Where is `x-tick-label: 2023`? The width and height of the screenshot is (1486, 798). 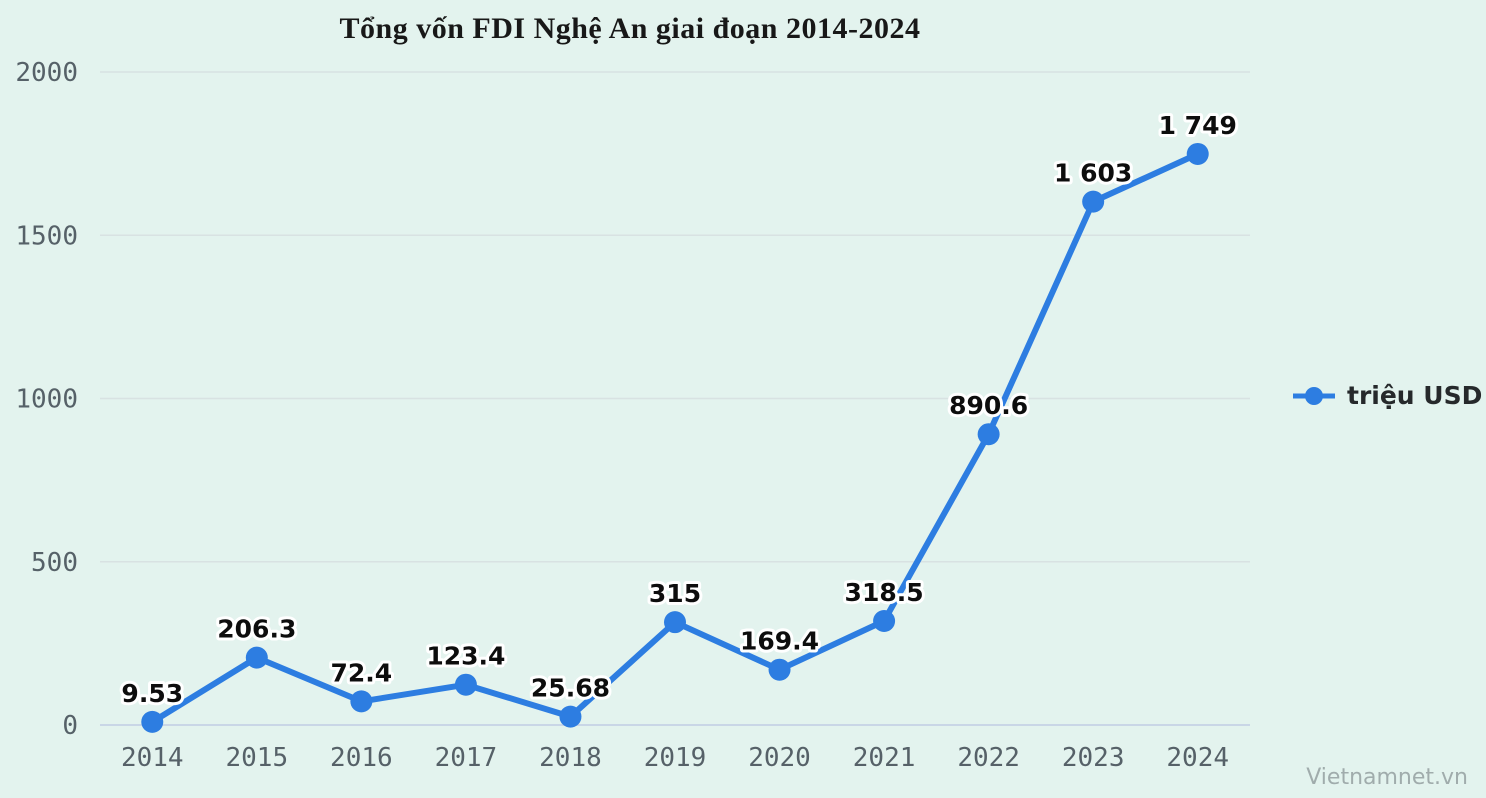
x-tick-label: 2023 is located at coordinates (1093, 758).